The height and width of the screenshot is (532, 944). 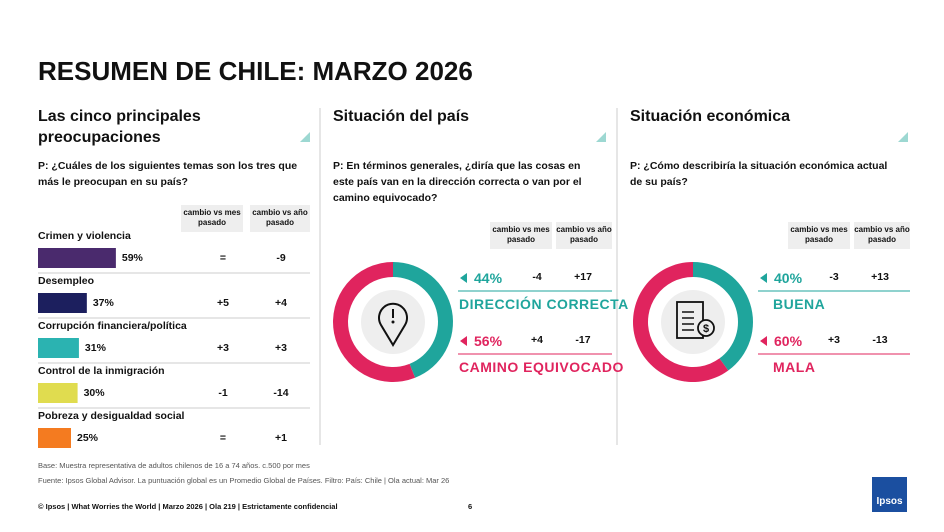 What do you see at coordinates (488, 278) in the screenshot?
I see `value-label: 44%` at bounding box center [488, 278].